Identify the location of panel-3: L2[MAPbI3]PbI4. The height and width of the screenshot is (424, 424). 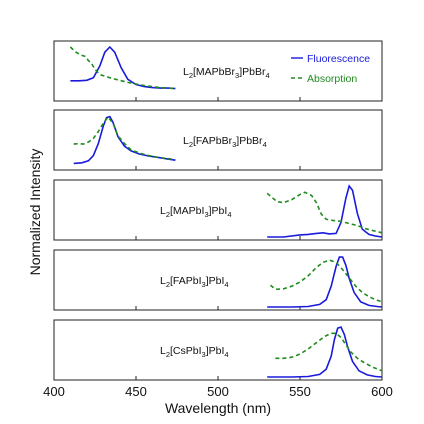
(218, 210).